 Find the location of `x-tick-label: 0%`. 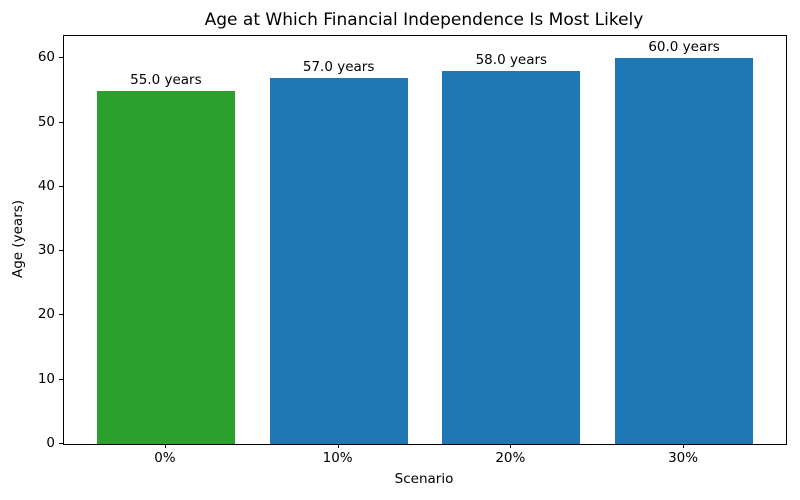

x-tick-label: 0% is located at coordinates (165, 458).